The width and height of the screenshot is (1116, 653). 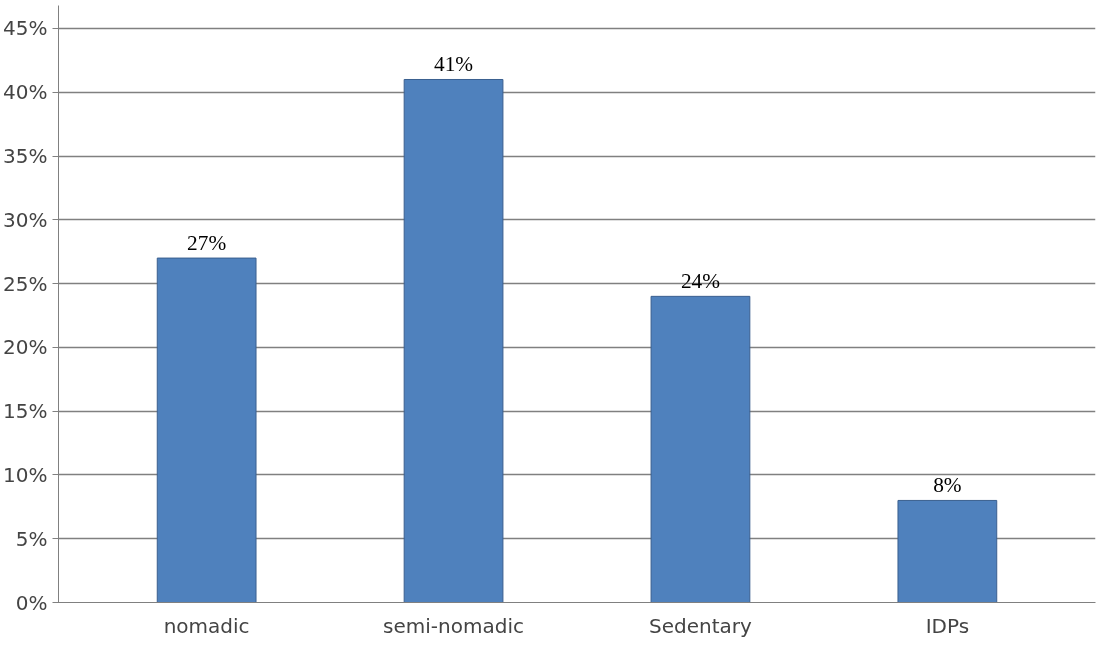 What do you see at coordinates (206, 625) in the screenshot?
I see `x-tick-label: nomadic` at bounding box center [206, 625].